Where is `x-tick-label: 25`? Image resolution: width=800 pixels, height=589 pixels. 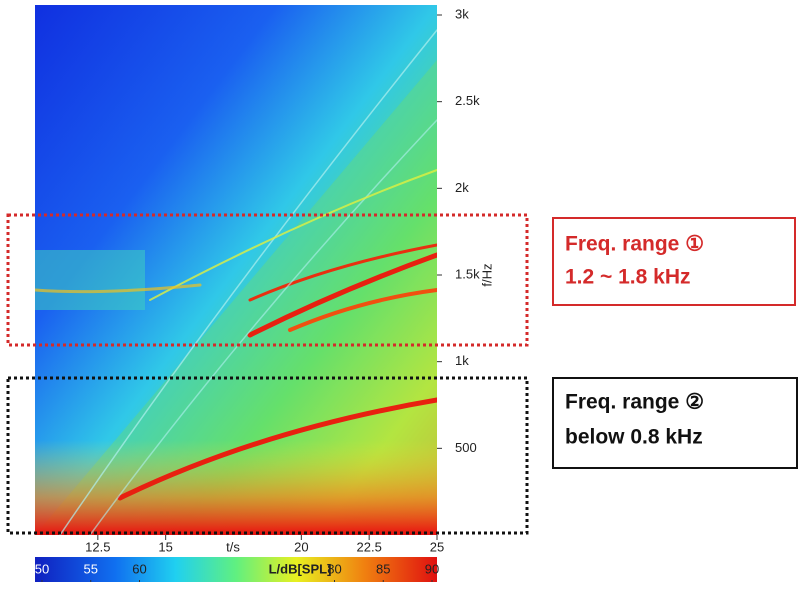
x-tick-label: 25 is located at coordinates (437, 546).